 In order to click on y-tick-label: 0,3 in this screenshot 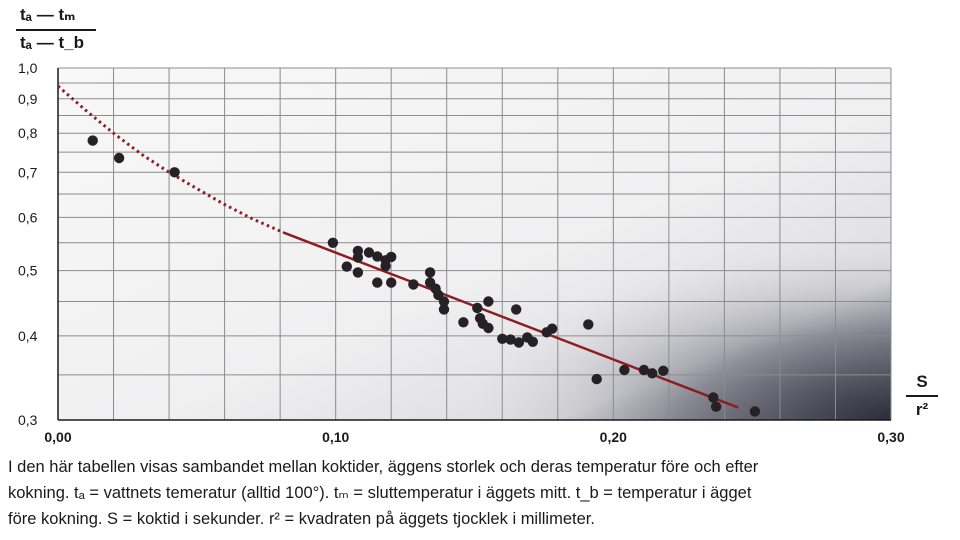, I will do `click(28, 420)`.